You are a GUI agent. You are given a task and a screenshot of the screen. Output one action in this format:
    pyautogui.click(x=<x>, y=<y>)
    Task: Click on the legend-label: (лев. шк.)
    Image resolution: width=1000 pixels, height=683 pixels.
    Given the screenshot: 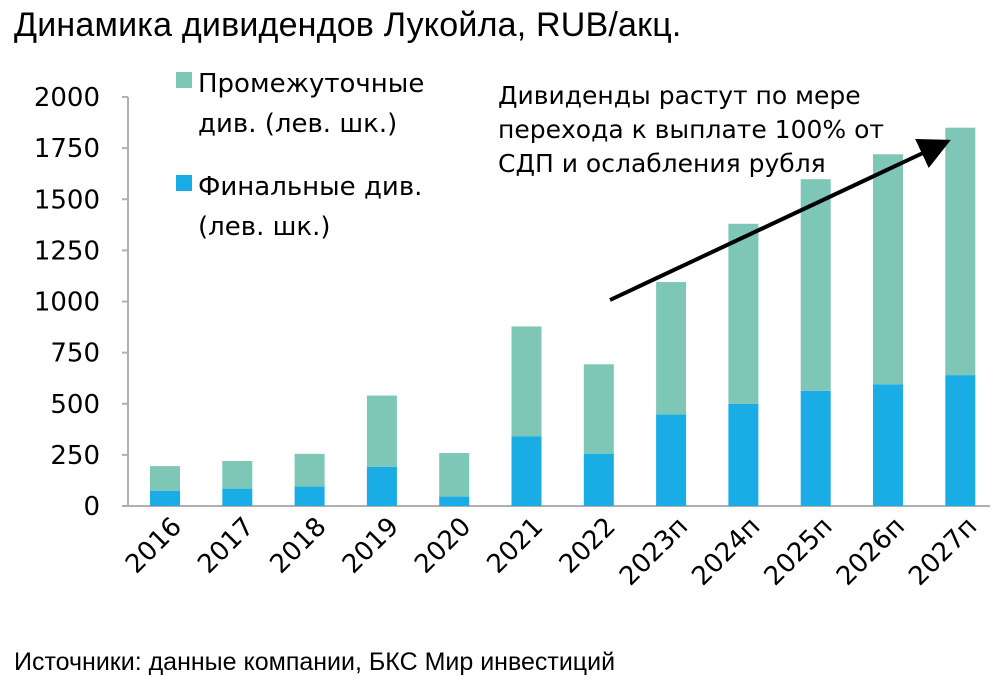 What is the action you would take?
    pyautogui.click(x=264, y=227)
    